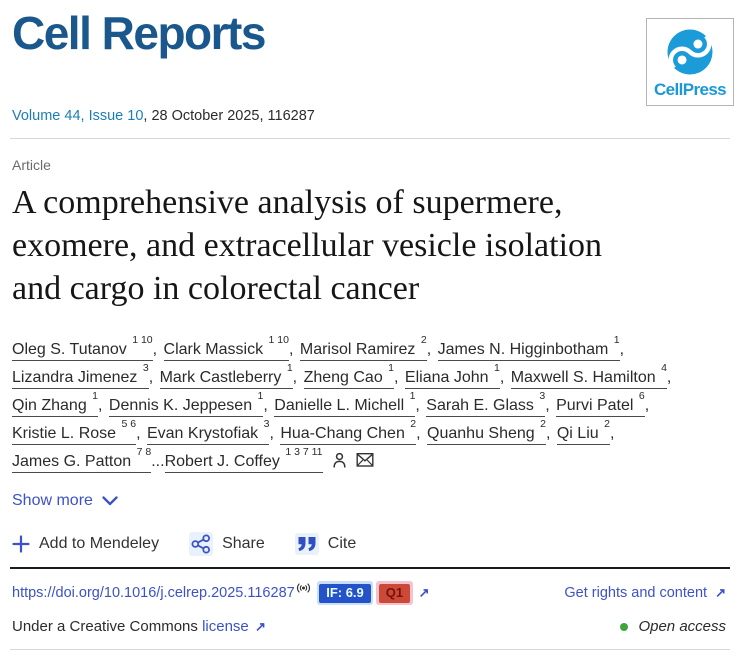 Image resolution: width=740 pixels, height=668 pixels. Describe the element at coordinates (720, 592) in the screenshot. I see `rights-external-link-arrow-icon: ↗` at that location.